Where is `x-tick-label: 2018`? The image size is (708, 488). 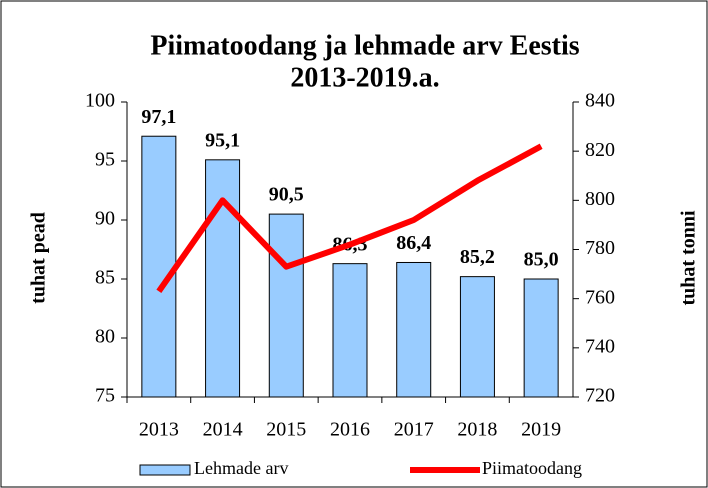
x-tick-label: 2018 is located at coordinates (477, 430).